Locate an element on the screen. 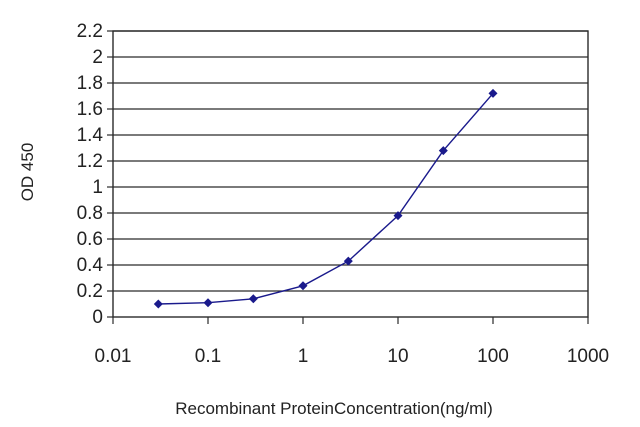  y-tick-label: 0.4 is located at coordinates (90, 265).